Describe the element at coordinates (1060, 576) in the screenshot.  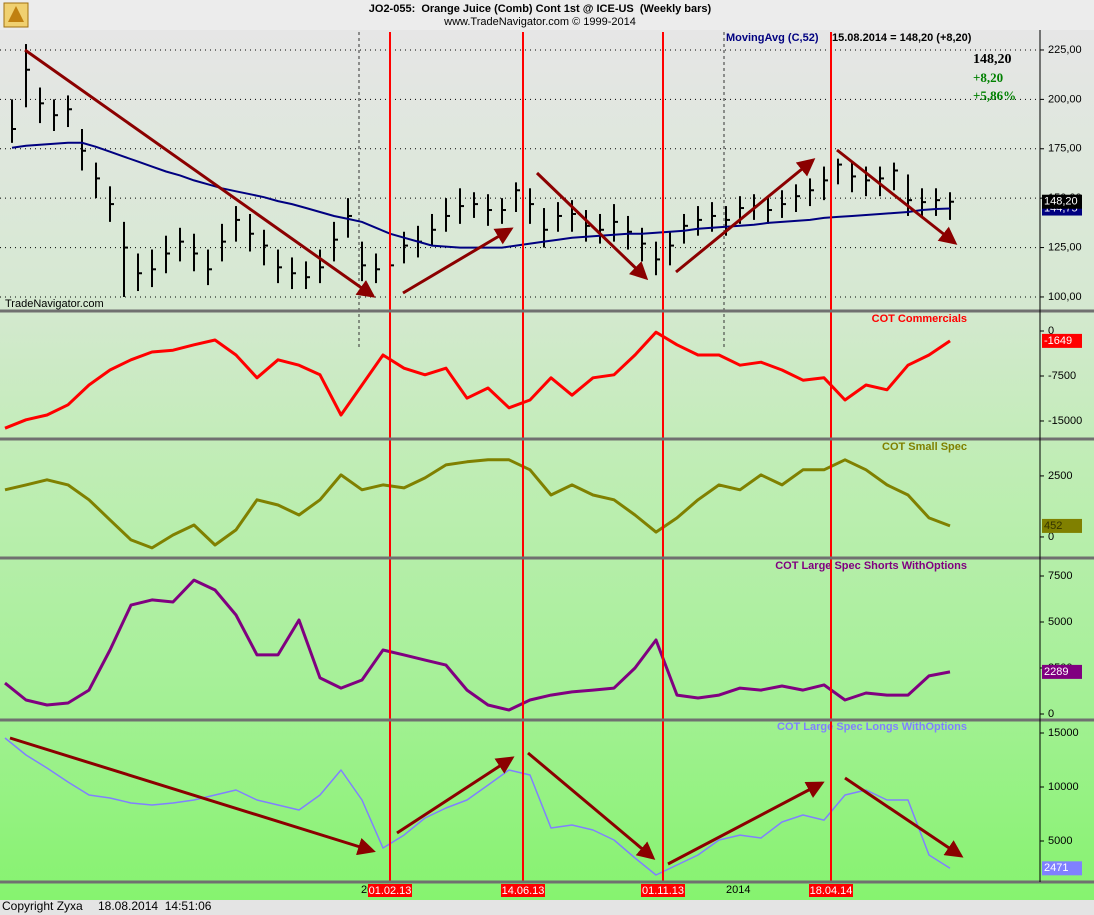
I see `y-tick-label: 7500` at that location.